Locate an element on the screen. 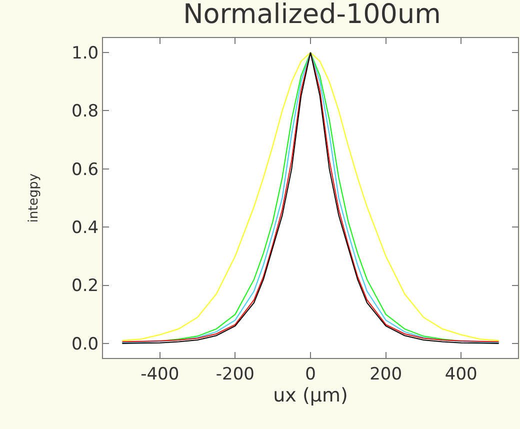 The width and height of the screenshot is (520, 429). y-tick-label: 0.0 is located at coordinates (85, 344).